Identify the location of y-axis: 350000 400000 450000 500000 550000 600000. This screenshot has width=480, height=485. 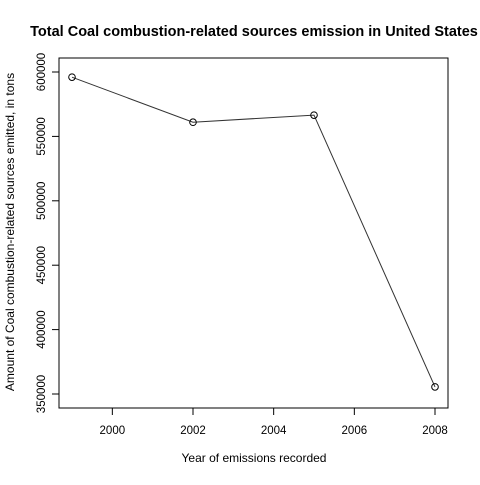
(47, 233).